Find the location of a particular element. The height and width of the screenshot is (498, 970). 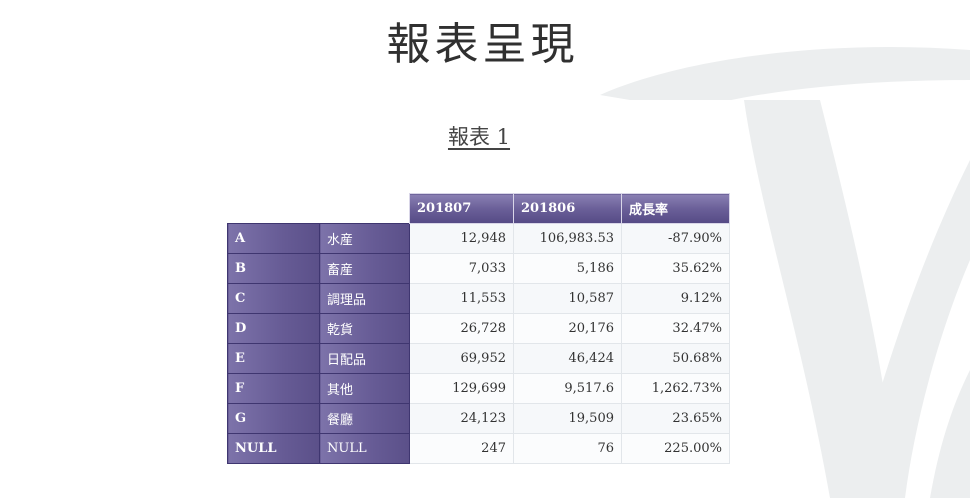

row-code: G is located at coordinates (273, 418).